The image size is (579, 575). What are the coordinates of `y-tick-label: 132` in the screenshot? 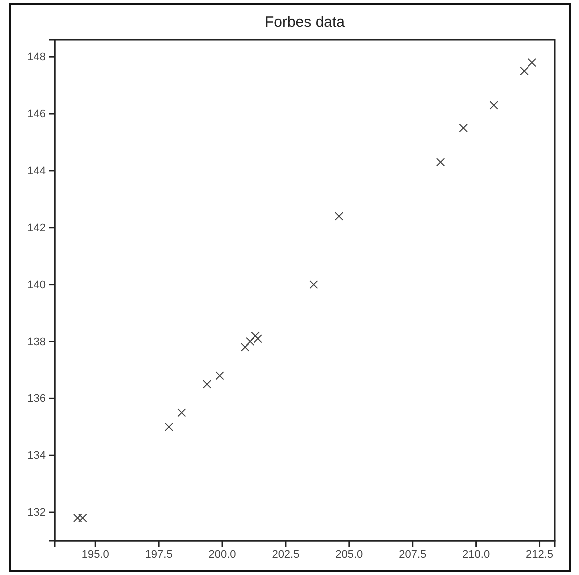 It's located at (37, 513).